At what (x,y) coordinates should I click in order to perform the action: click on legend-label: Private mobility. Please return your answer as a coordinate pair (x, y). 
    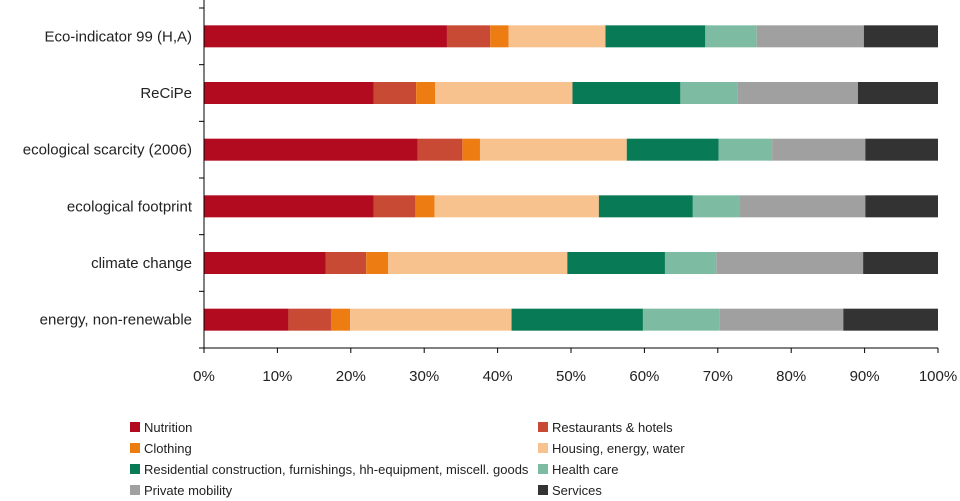
    Looking at the image, I should click on (188, 490).